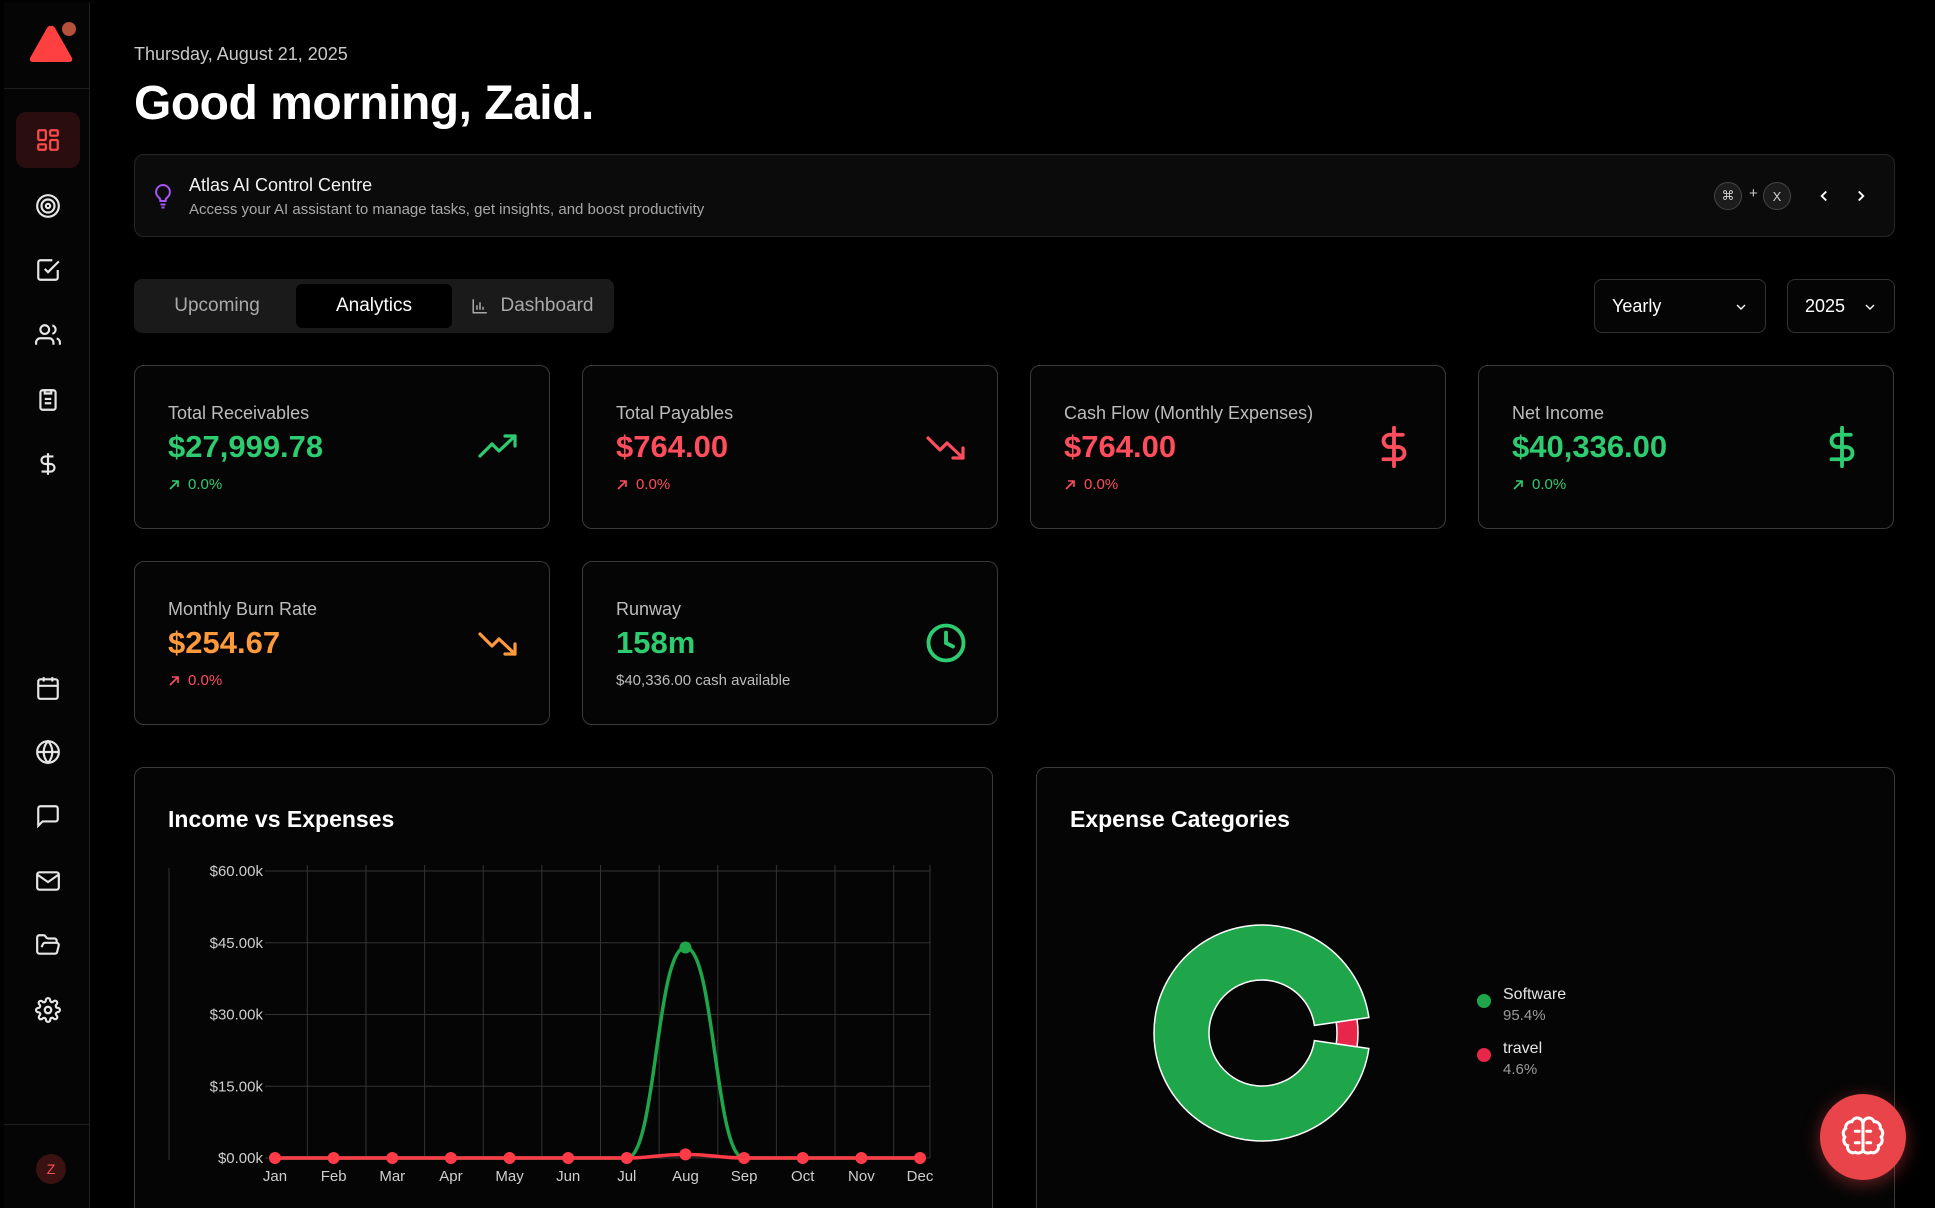 The image size is (1935, 1208). I want to click on shortcut-cmd-key: ⌘, so click(1728, 196).